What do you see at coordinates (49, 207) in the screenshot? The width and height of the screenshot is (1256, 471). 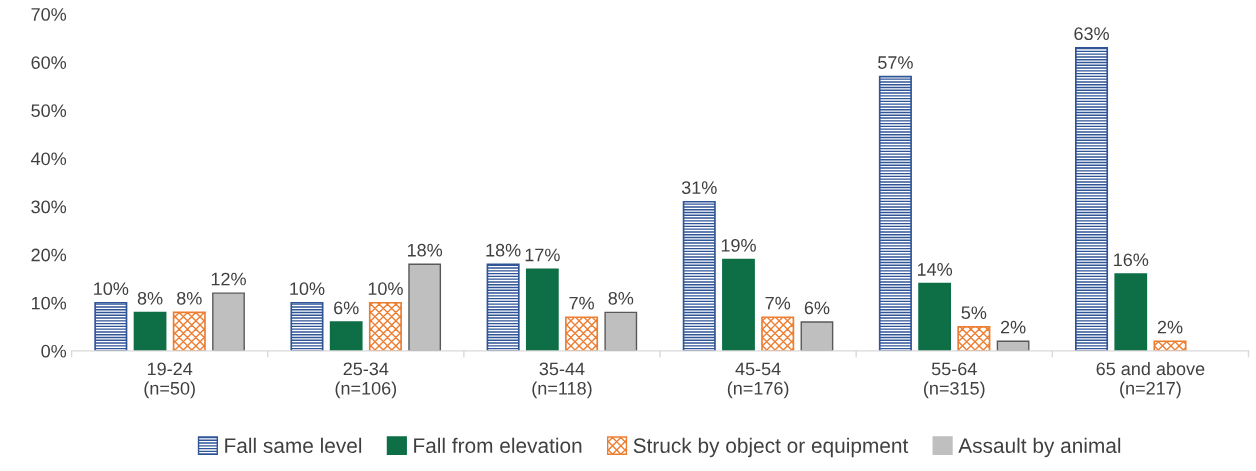 I see `y-tick-label: 30%` at bounding box center [49, 207].